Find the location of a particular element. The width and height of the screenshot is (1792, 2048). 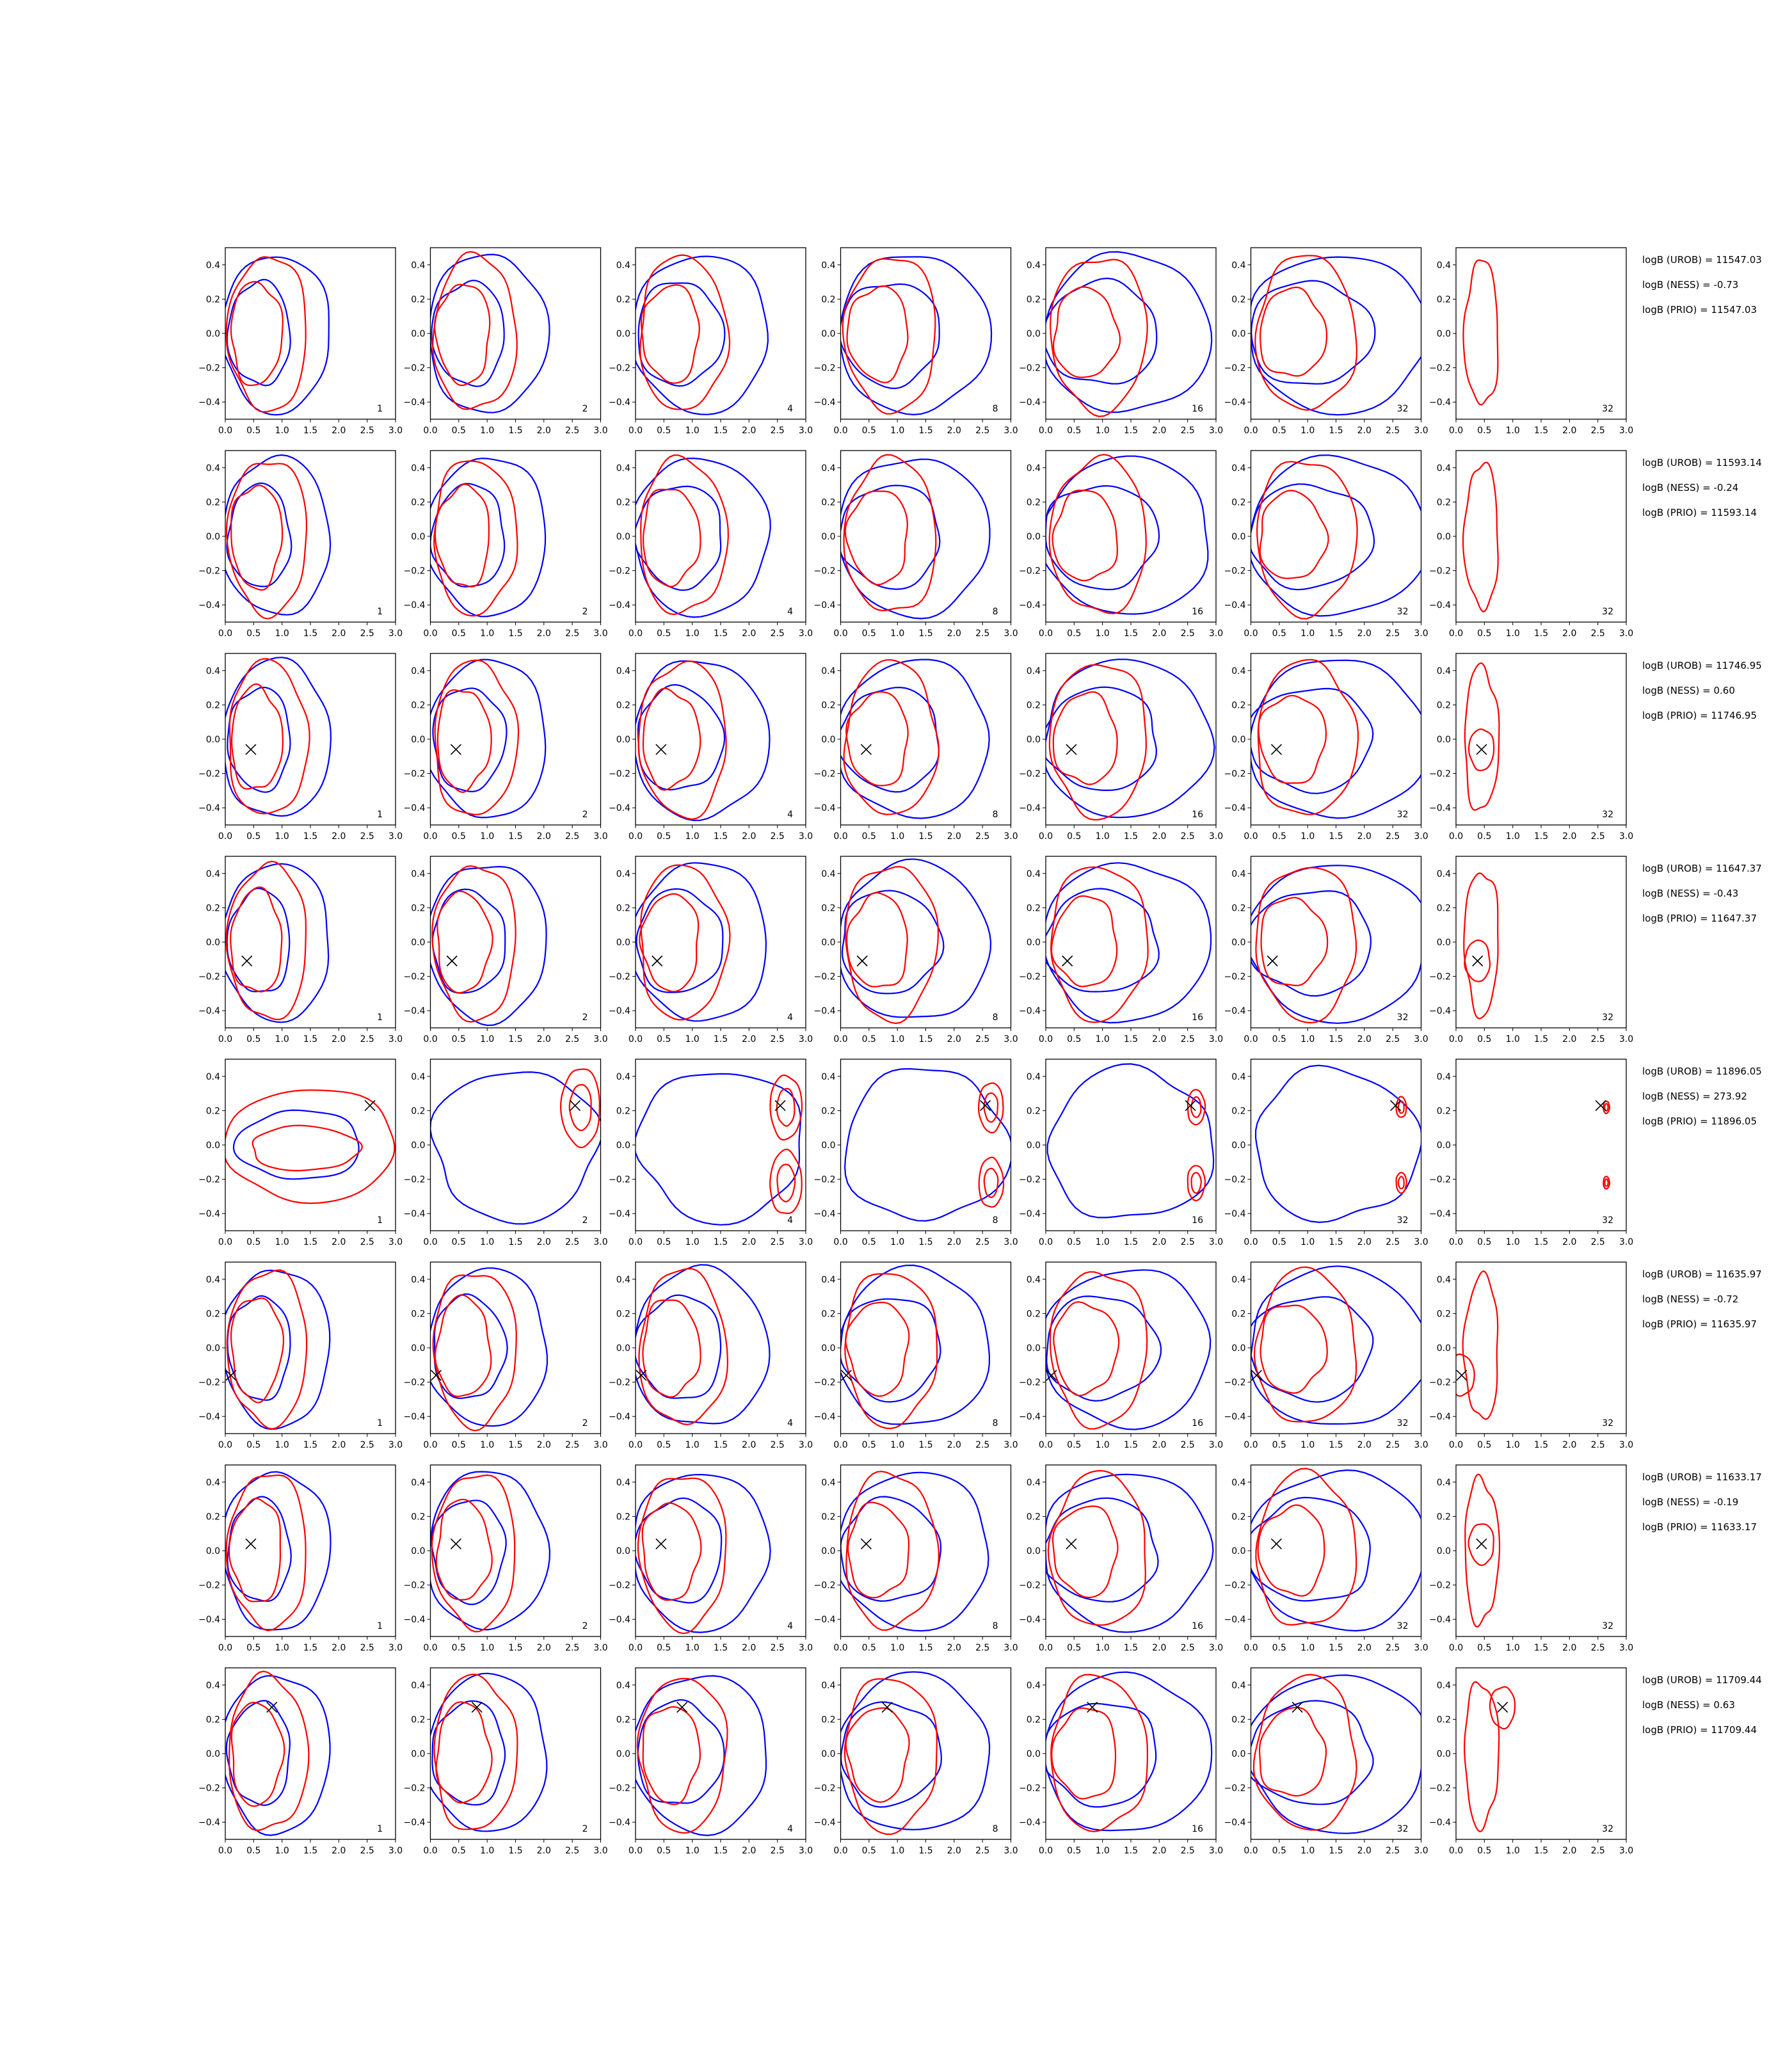

panel-r5-c4: 0.0 0.5 1.0 1.5 2.0 2.5 3.0 −0.4 −0.2 0.0 0.2 0.4 8 is located at coordinates (916, 1153).